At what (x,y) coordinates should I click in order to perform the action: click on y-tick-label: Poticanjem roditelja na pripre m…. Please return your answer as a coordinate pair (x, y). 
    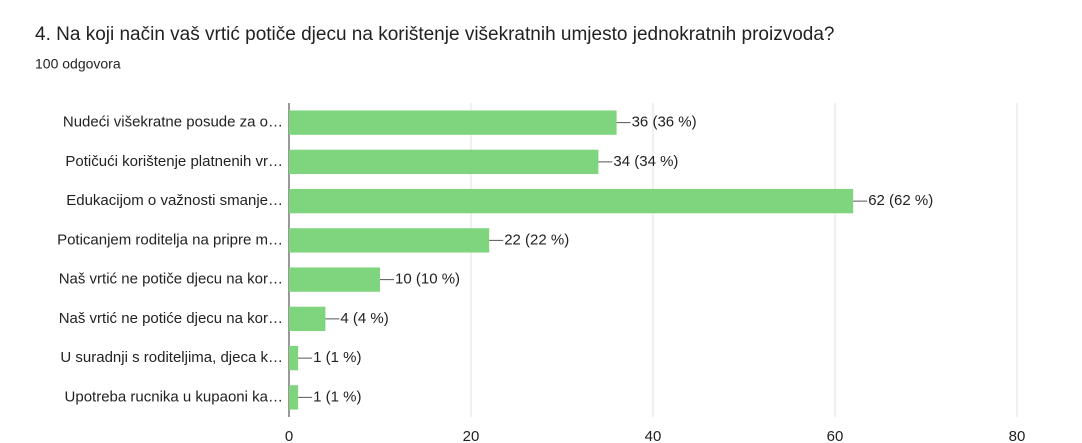
    Looking at the image, I should click on (170, 239).